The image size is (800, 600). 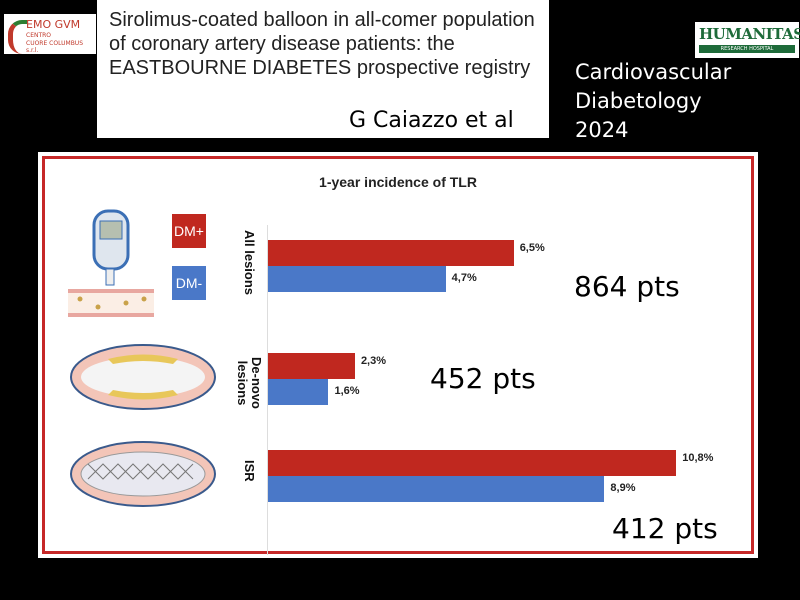 What do you see at coordinates (464, 278) in the screenshot?
I see `value-label: 4,7%` at bounding box center [464, 278].